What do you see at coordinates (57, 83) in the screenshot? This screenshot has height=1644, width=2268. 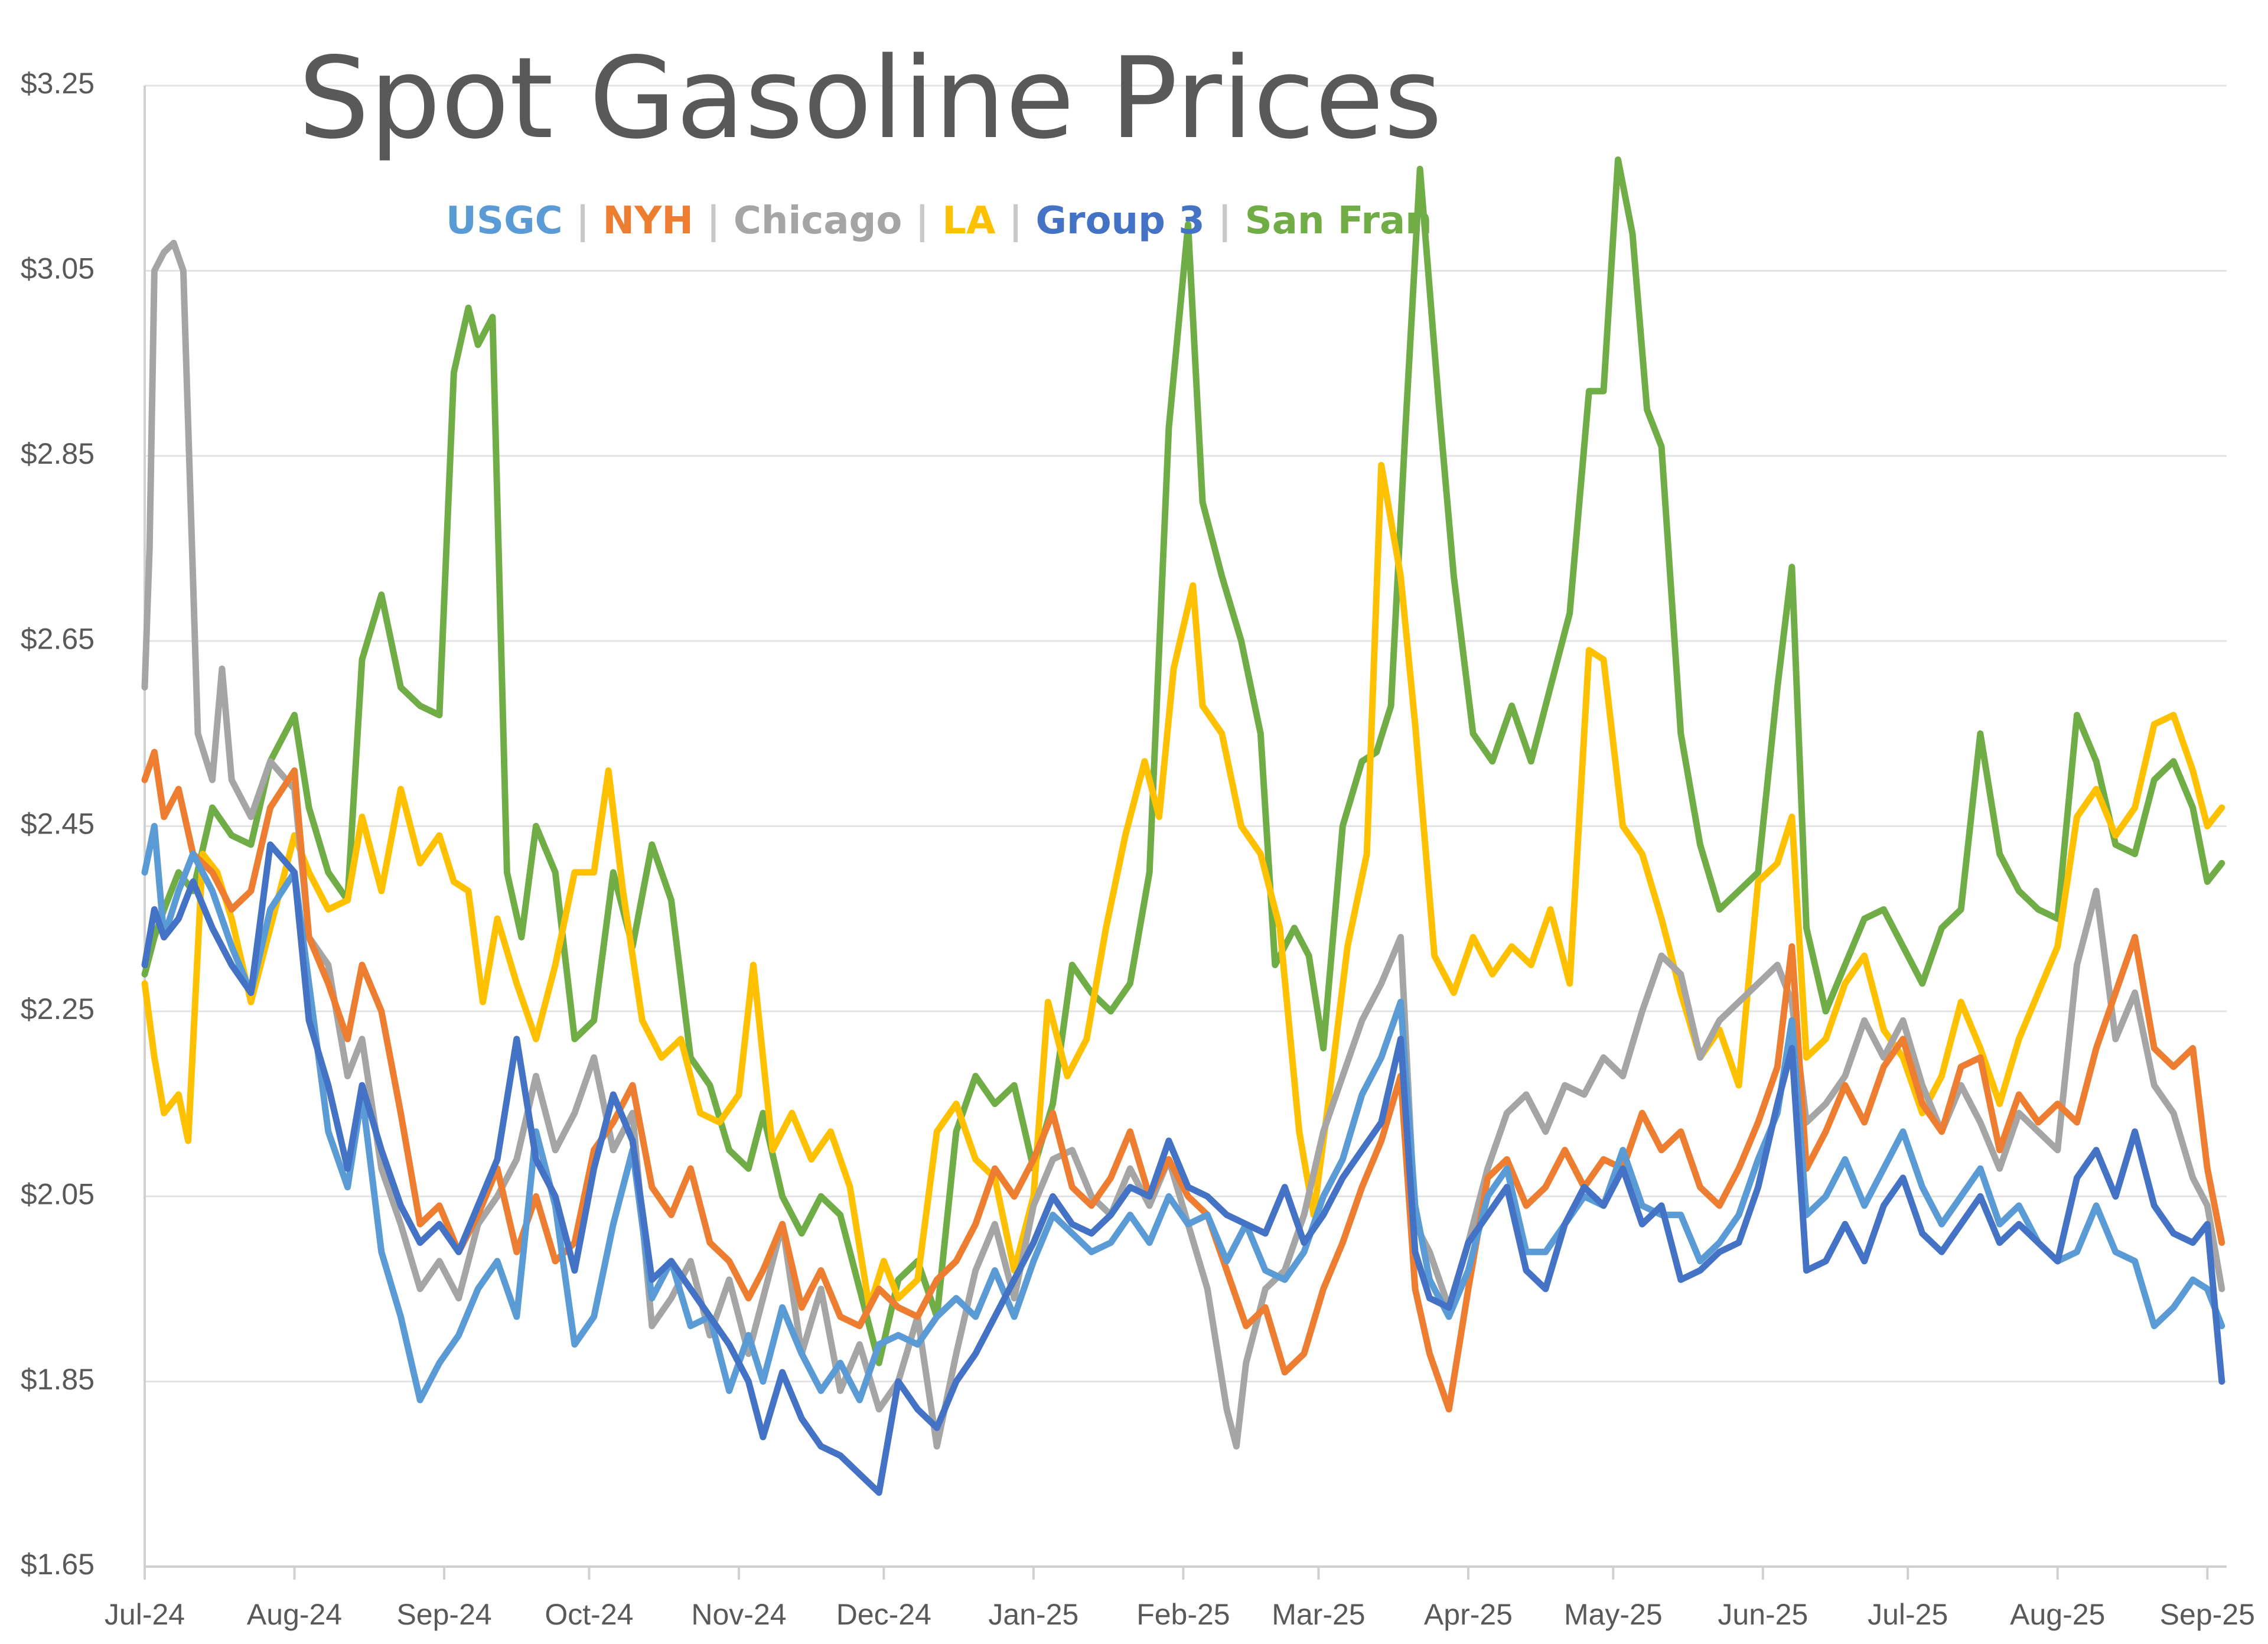 I see `y-tick-label: $3.25` at bounding box center [57, 83].